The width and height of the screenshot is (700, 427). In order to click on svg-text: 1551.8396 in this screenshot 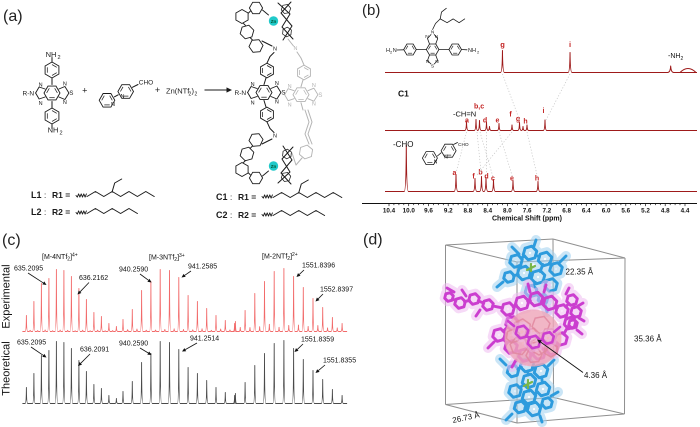, I will do `click(318, 266)`.